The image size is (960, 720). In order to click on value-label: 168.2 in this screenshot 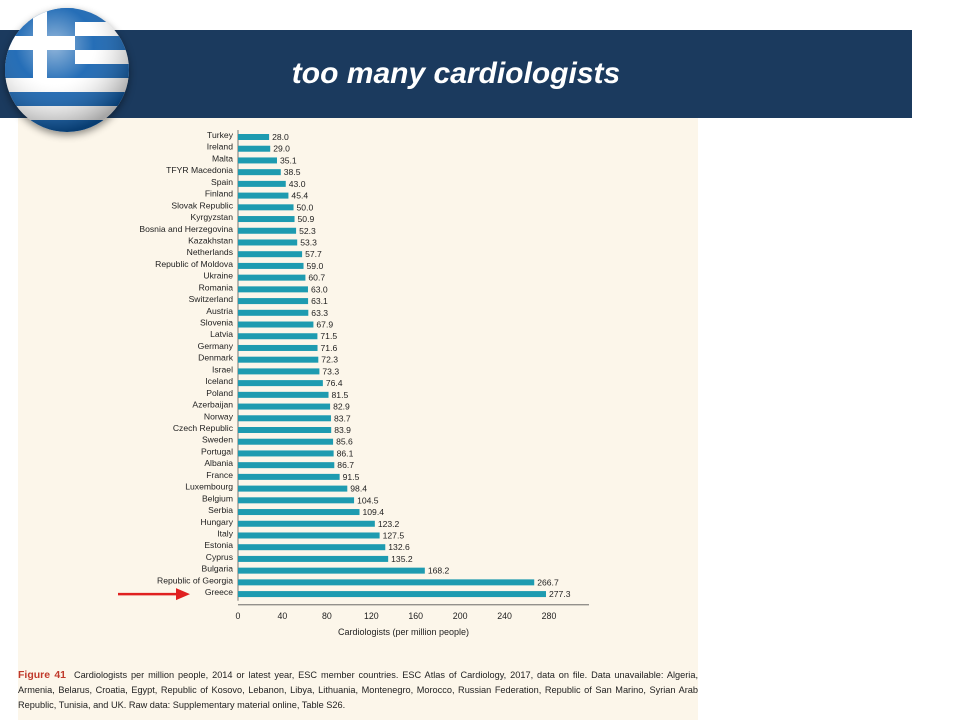, I will do `click(439, 571)`.